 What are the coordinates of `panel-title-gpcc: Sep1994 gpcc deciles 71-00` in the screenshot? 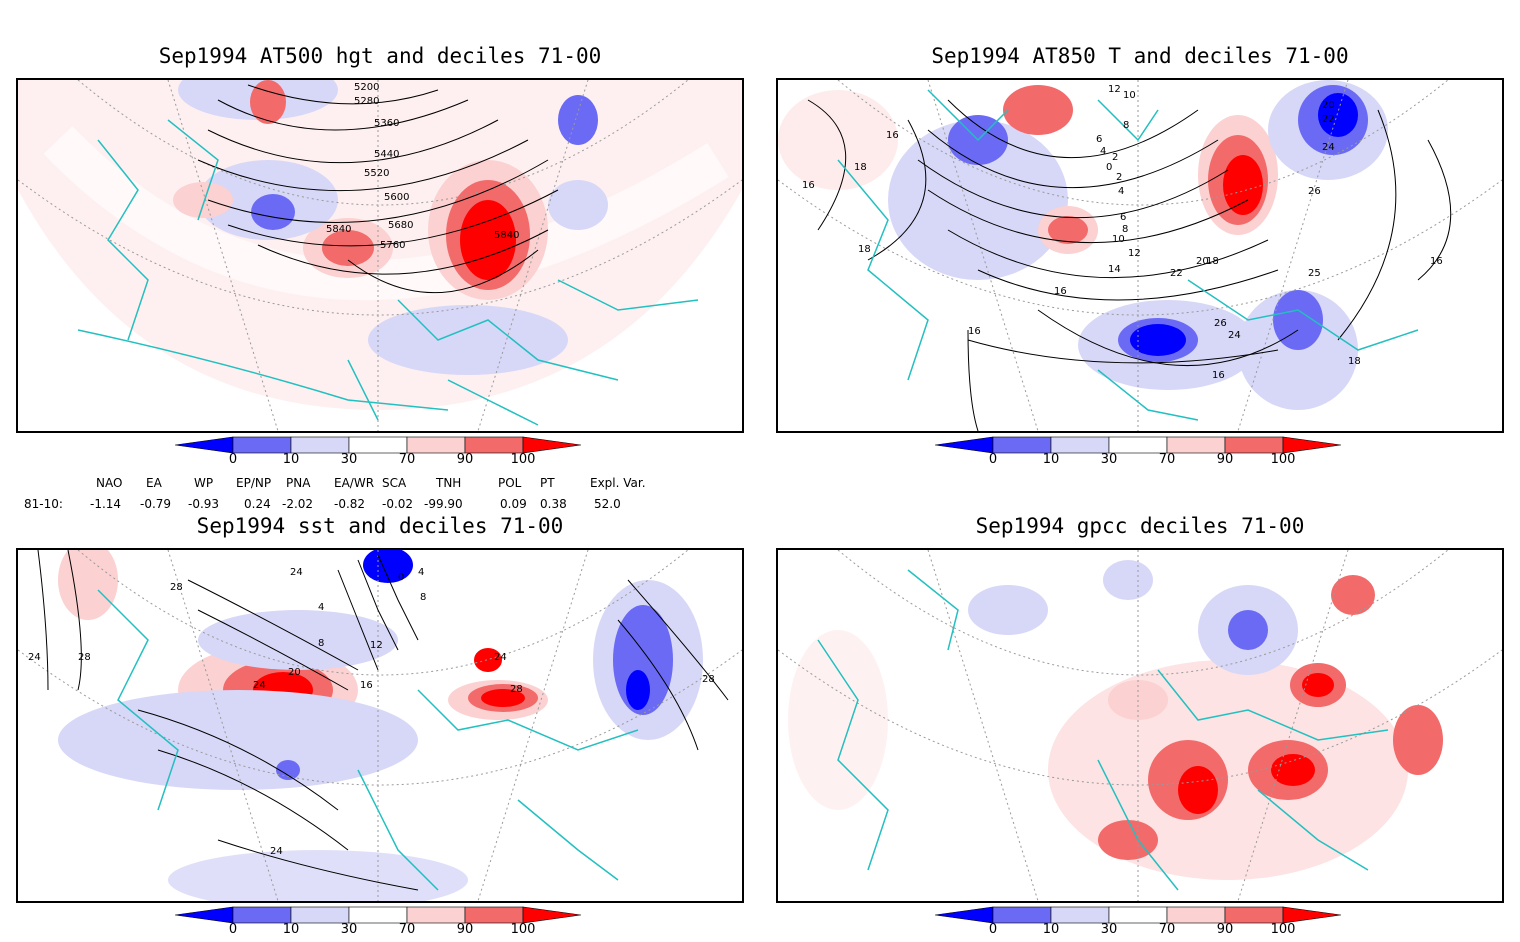 It's located at (1140, 526).